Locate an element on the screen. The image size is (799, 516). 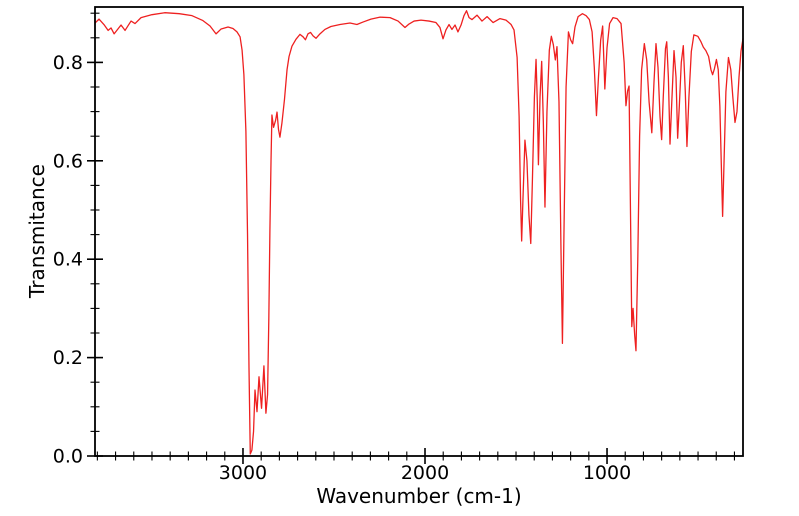
x-tick-label: 2000 is located at coordinates (425, 473).